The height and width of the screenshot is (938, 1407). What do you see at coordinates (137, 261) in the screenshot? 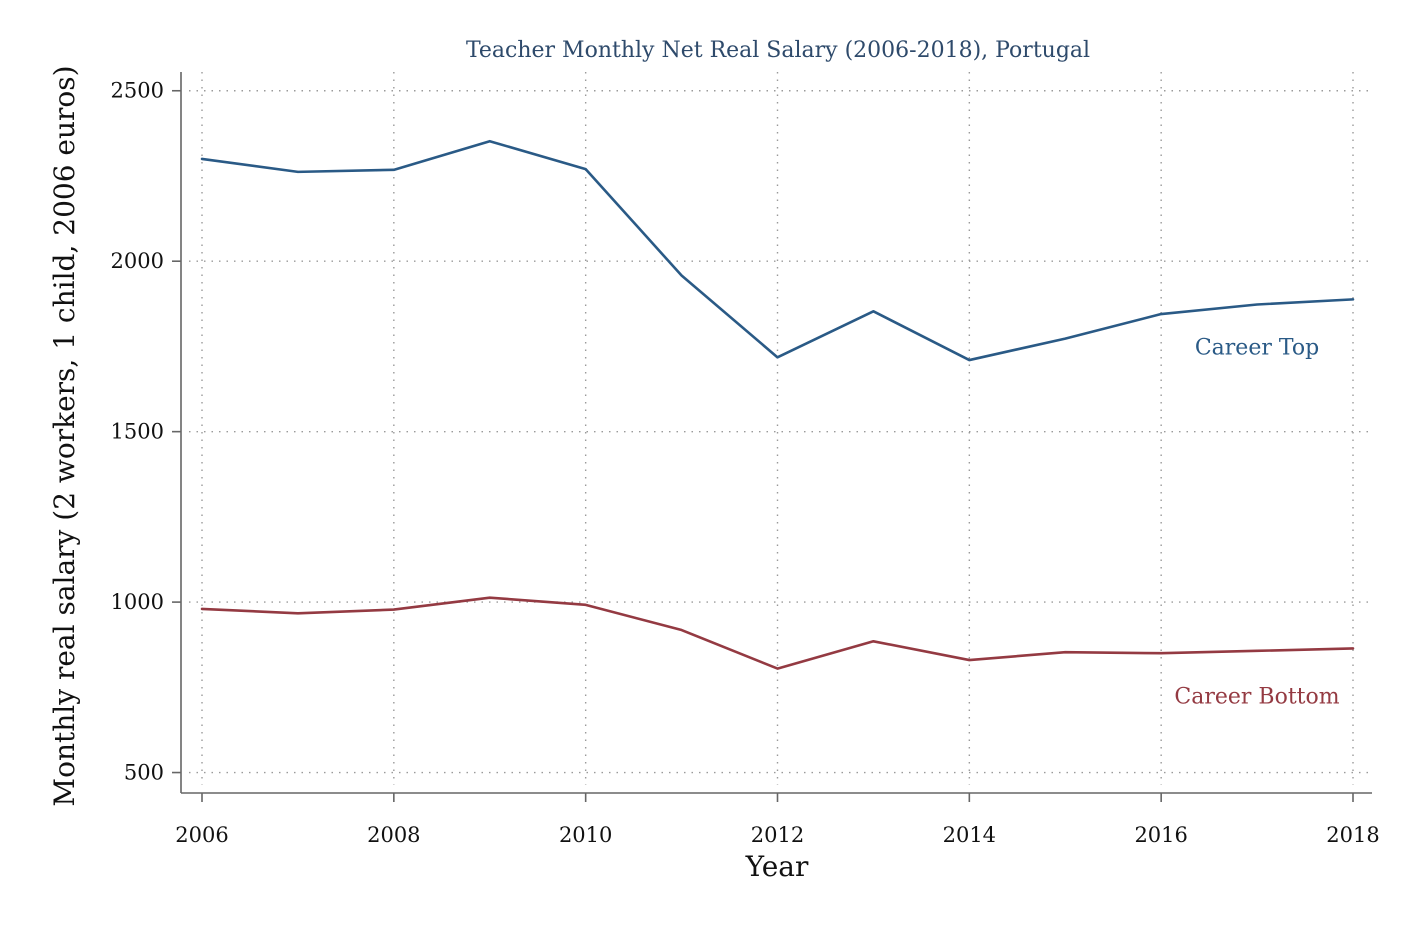
I see `y-tick-label: 2000` at bounding box center [137, 261].